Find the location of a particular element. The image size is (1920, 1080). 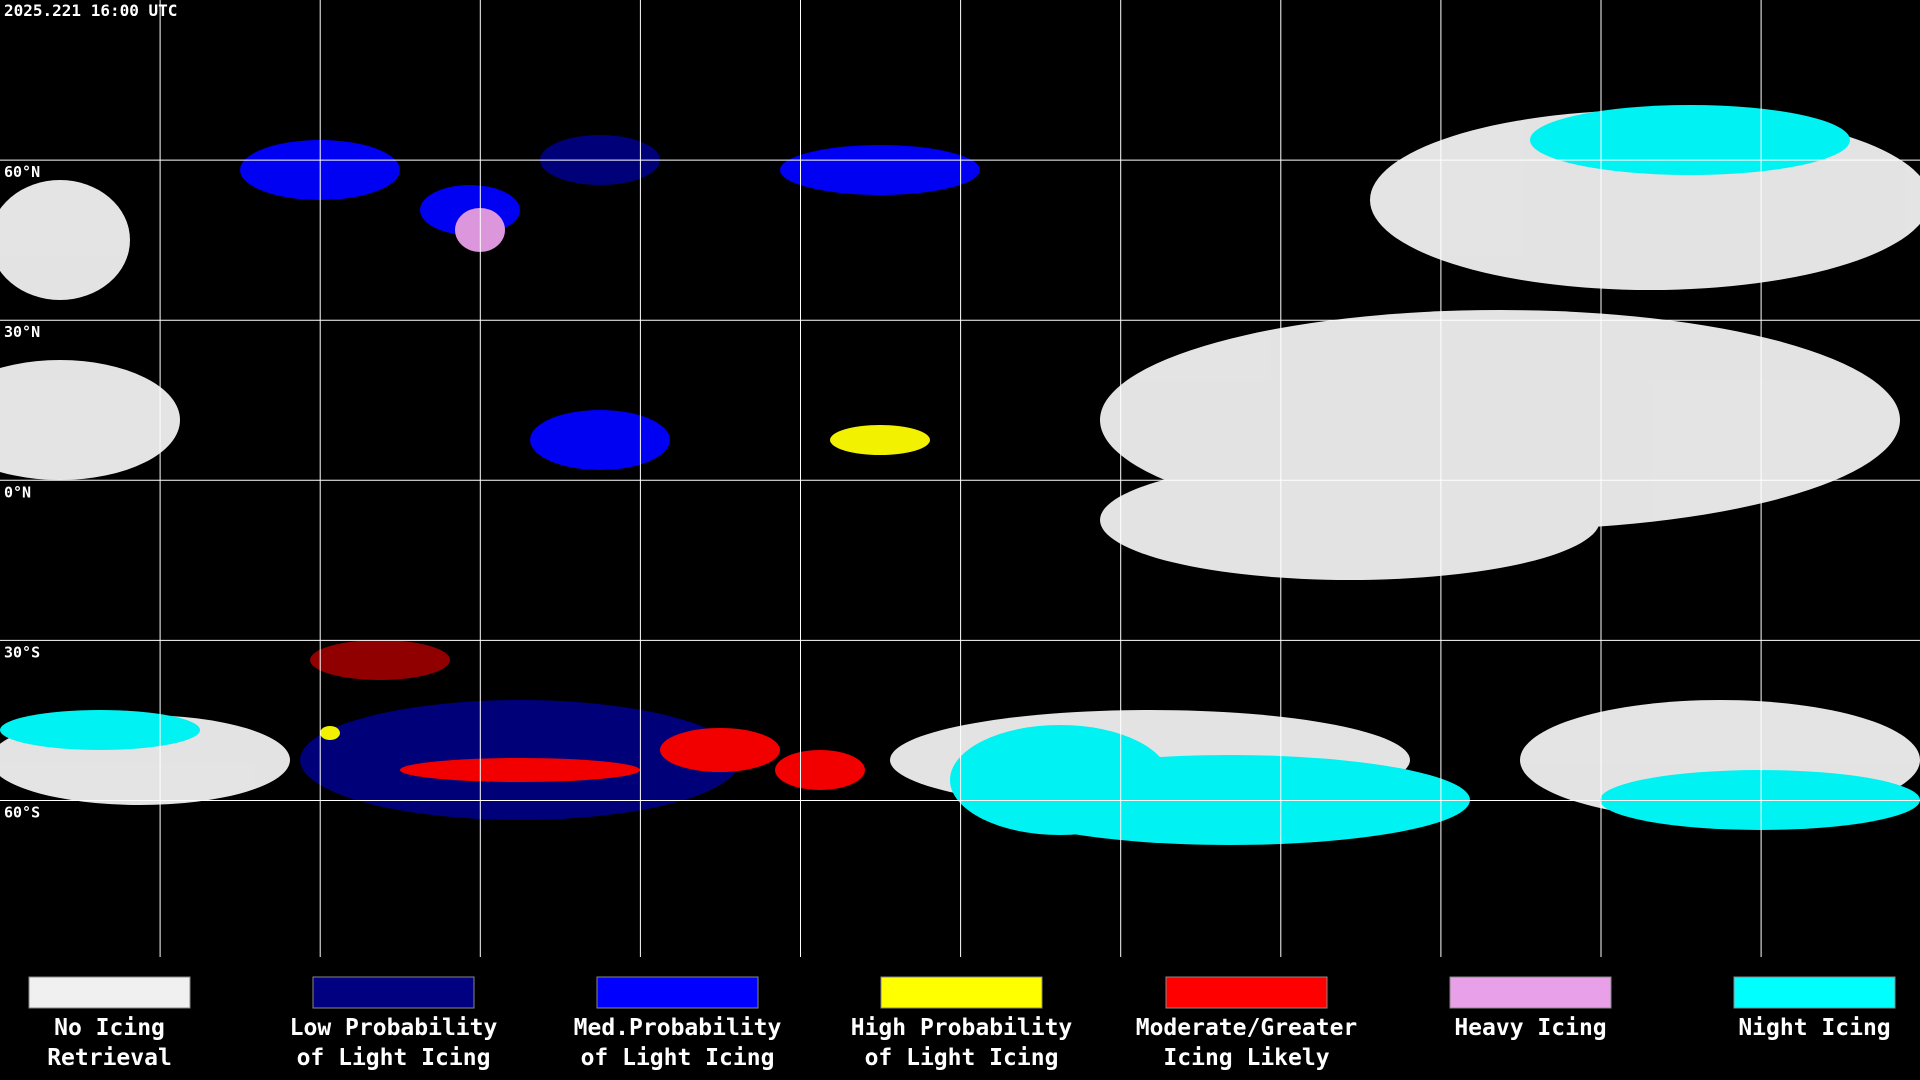

legend-label: No Icing is located at coordinates (109, 1028).